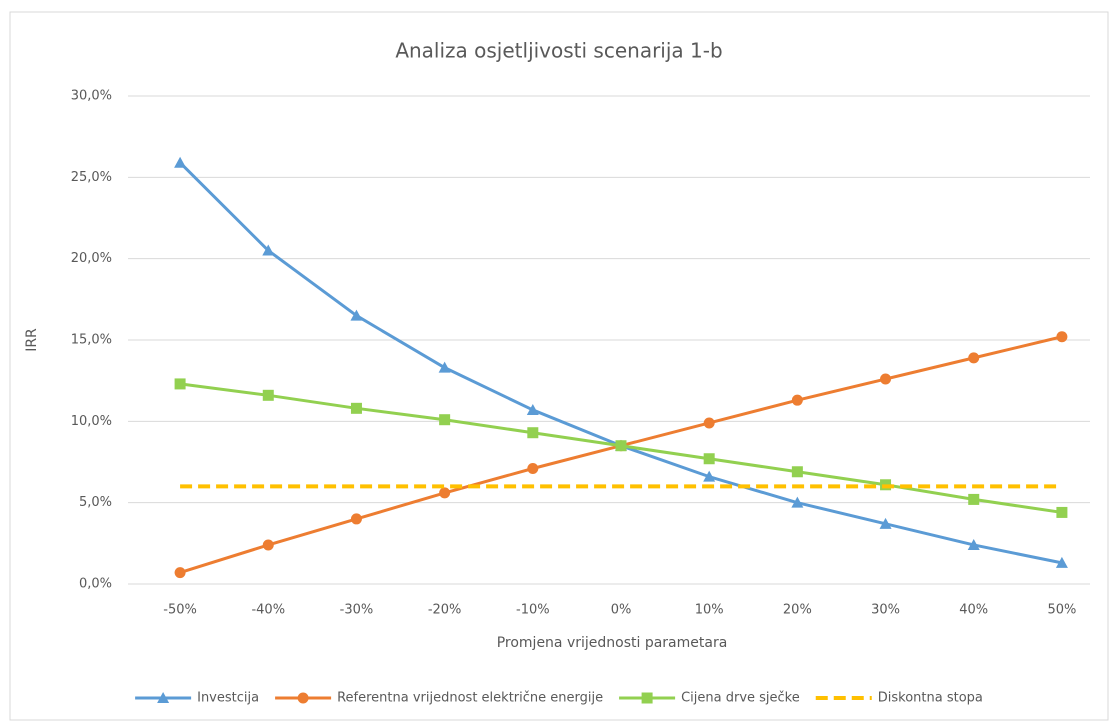 This screenshot has width=1118, height=725. I want to click on x-tick-label: 10%, so click(709, 610).